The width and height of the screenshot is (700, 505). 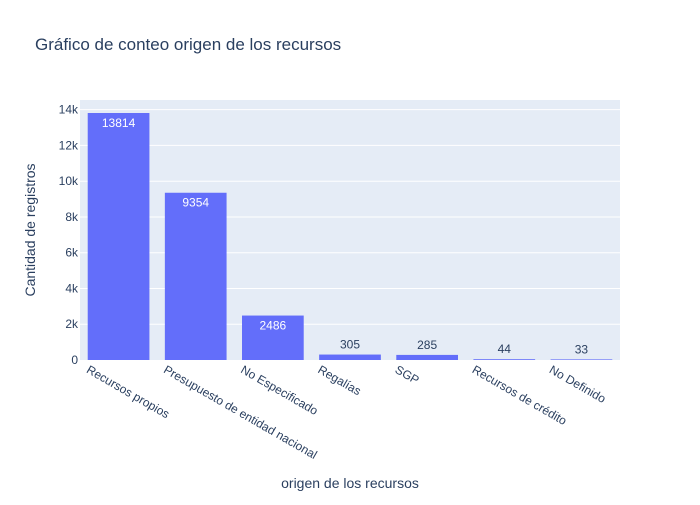 What do you see at coordinates (340, 380) in the screenshot?
I see `x-tick-label: Regalías` at bounding box center [340, 380].